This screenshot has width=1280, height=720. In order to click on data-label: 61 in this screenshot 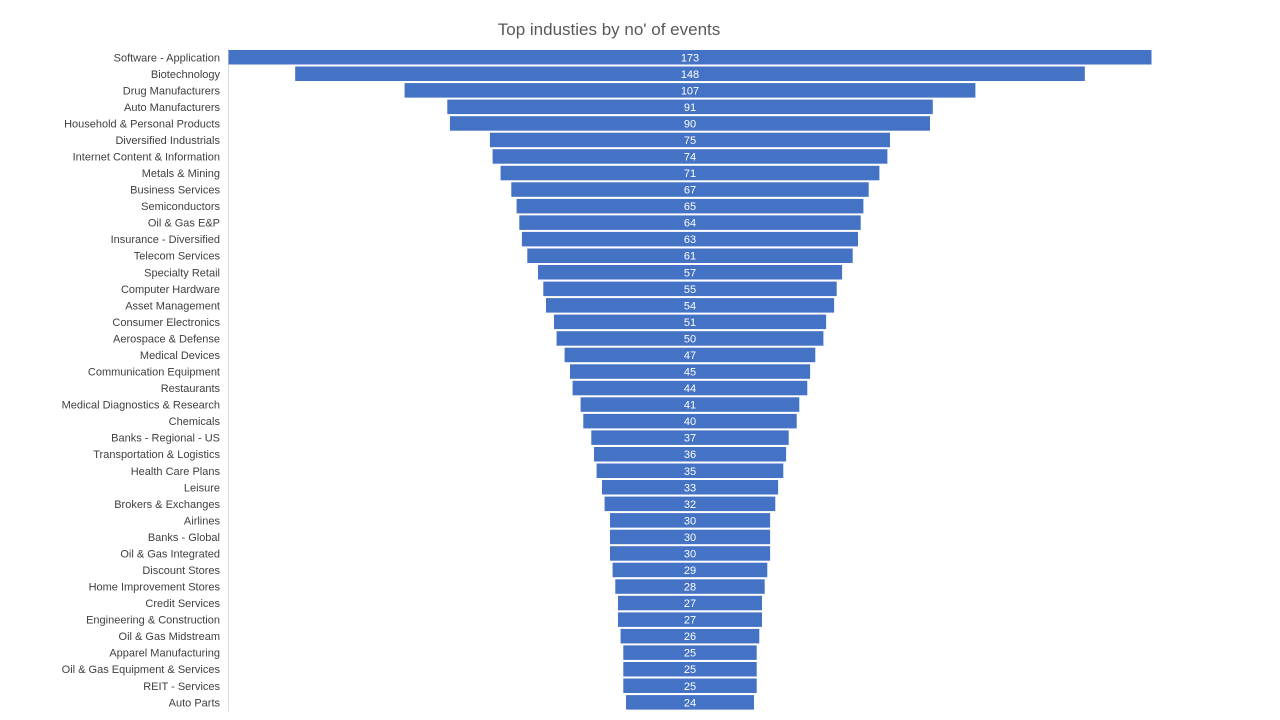, I will do `click(690, 257)`.